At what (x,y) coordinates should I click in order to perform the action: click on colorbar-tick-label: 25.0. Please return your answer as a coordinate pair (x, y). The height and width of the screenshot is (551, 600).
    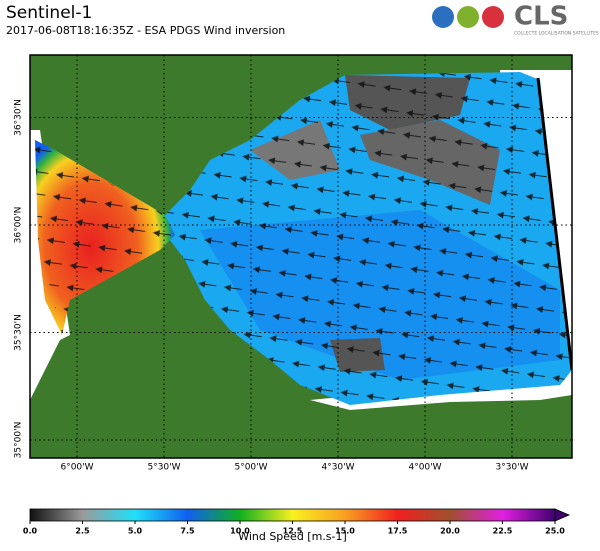
    Looking at the image, I should click on (555, 531).